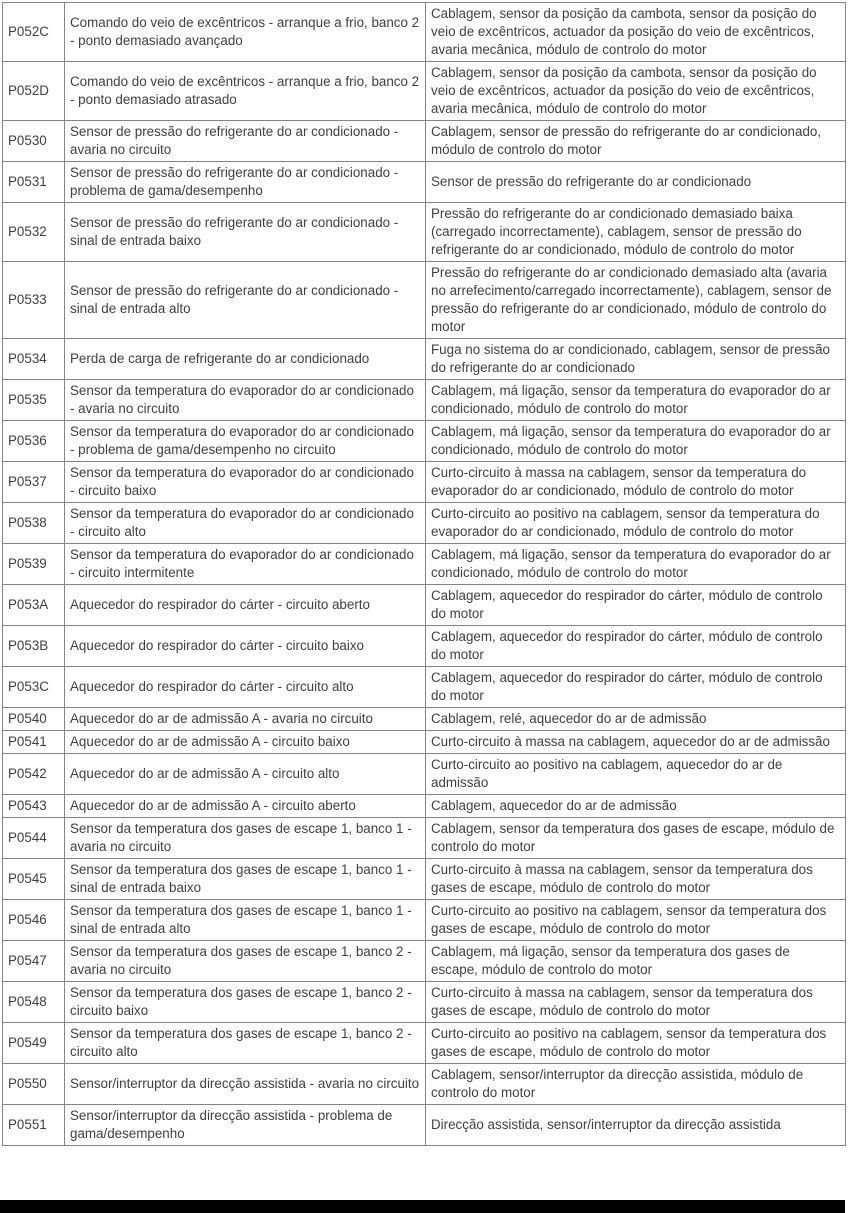 This screenshot has height=1213, width=853. Describe the element at coordinates (635, 806) in the screenshot. I see `dtc-causes-cell: Cablagem, aquecedor do ar de admissão` at that location.